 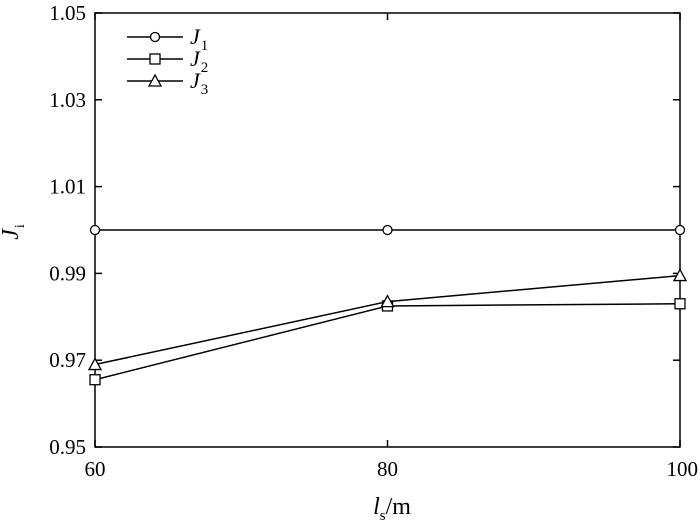 I want to click on series-line-J2, so click(x=387, y=342).